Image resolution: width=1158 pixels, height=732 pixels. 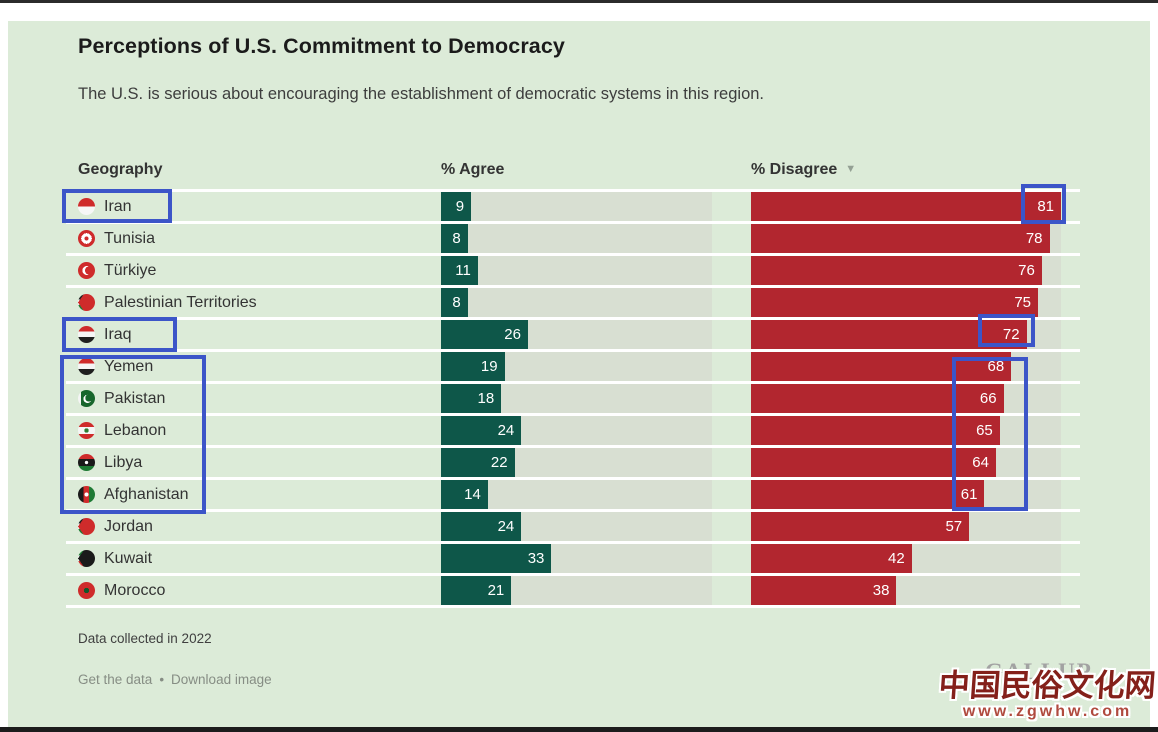 I want to click on disagree-value-label: 61, so click(x=969, y=494).